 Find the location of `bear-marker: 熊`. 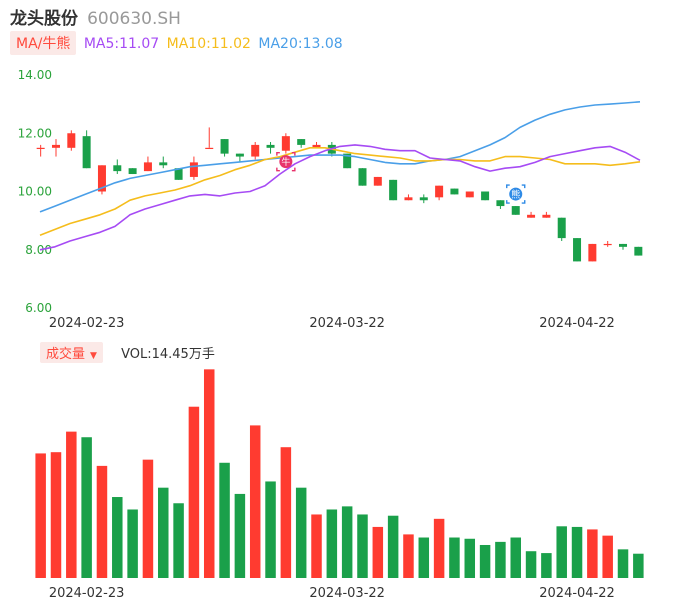

bear-marker: 熊 is located at coordinates (516, 194).